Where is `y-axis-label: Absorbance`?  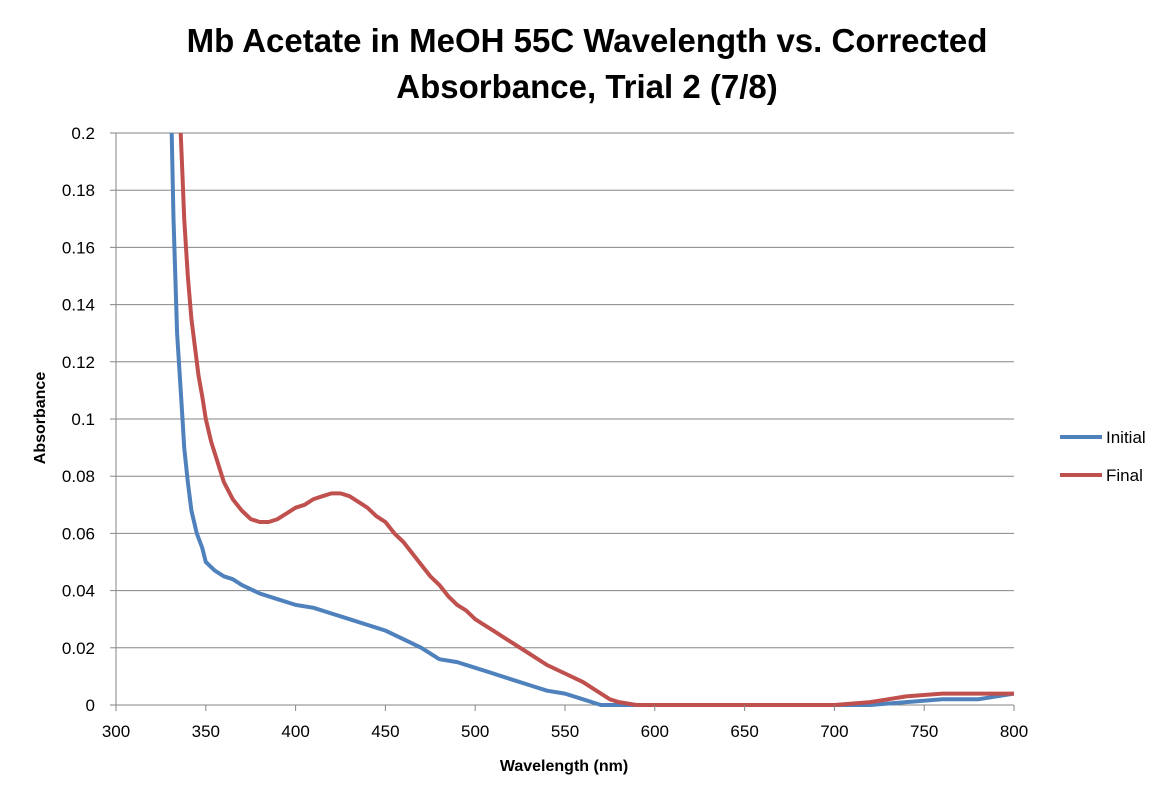 y-axis-label: Absorbance is located at coordinates (40, 418).